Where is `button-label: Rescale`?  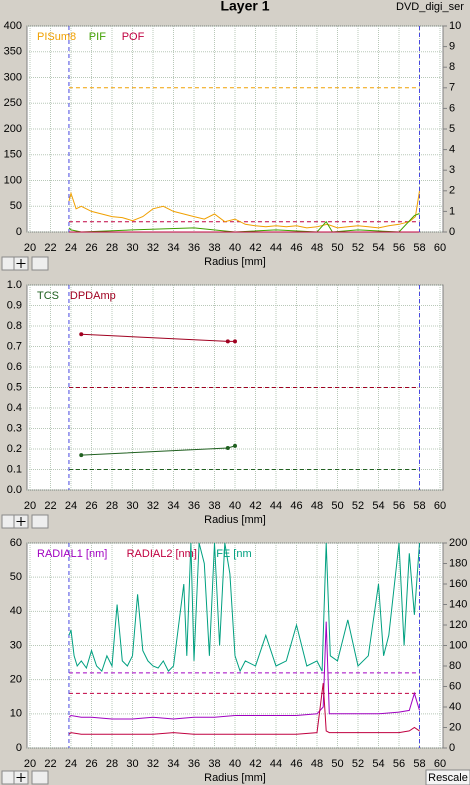
button-label: Rescale is located at coordinates (448, 778).